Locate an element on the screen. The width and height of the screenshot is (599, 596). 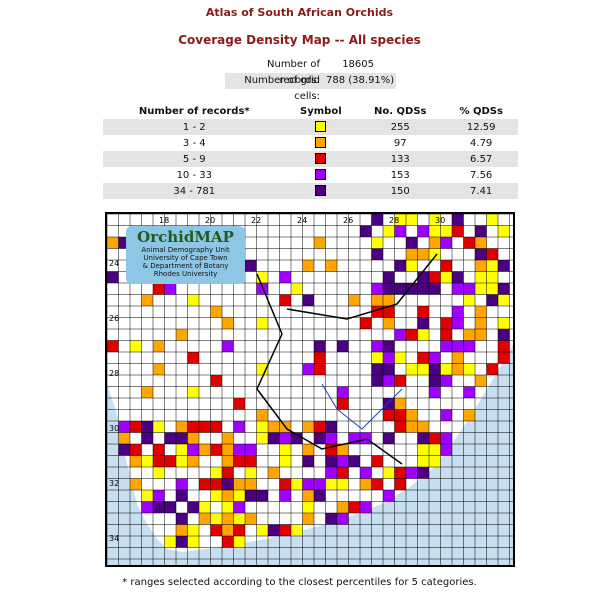
records-label: Number of records: is located at coordinates (293, 72).